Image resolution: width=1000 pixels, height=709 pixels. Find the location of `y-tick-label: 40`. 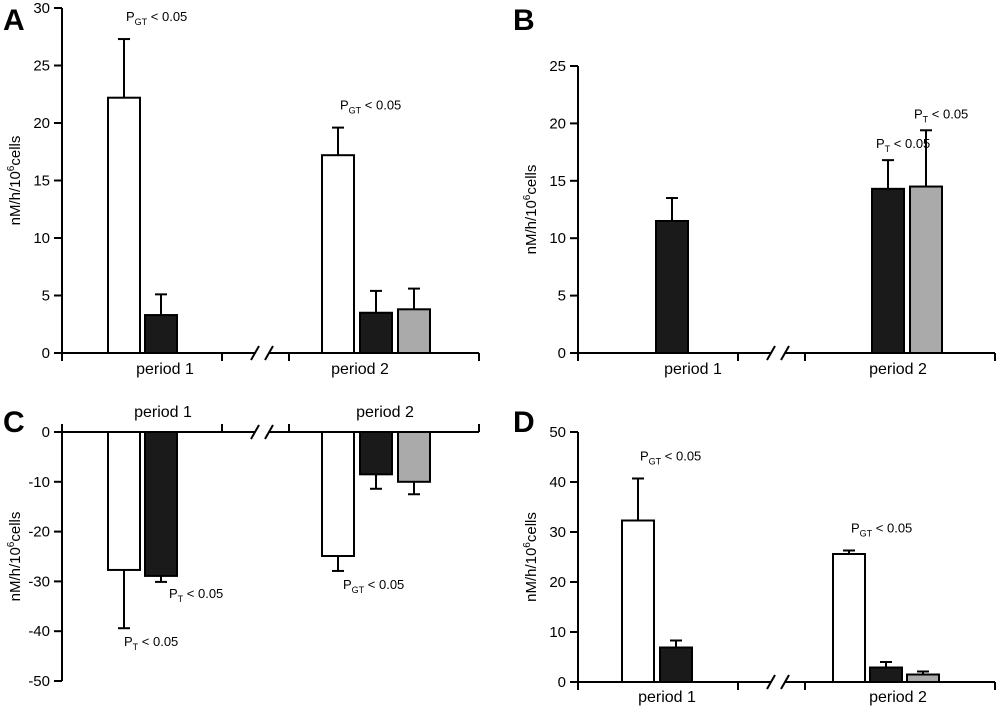

y-tick-label: 40 is located at coordinates (557, 482).